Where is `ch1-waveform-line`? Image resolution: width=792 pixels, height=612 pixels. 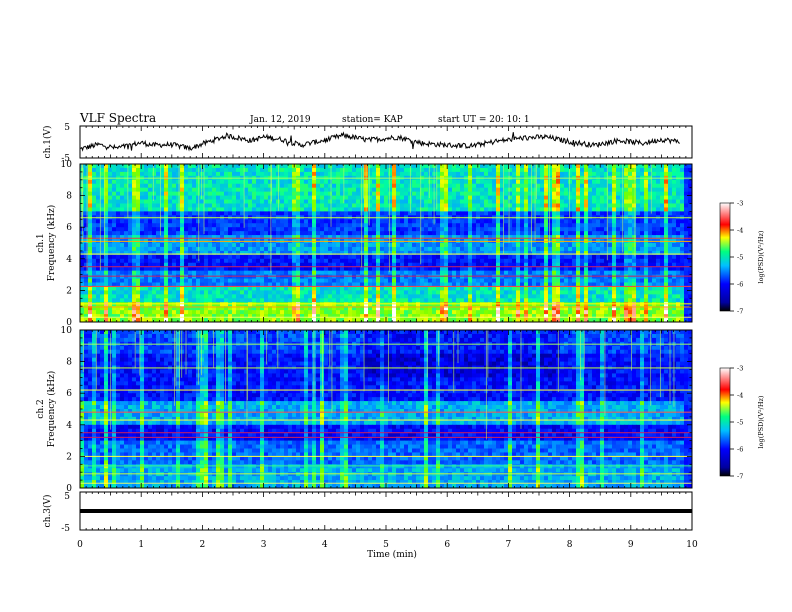 ch1-waveform-line is located at coordinates (380, 141).